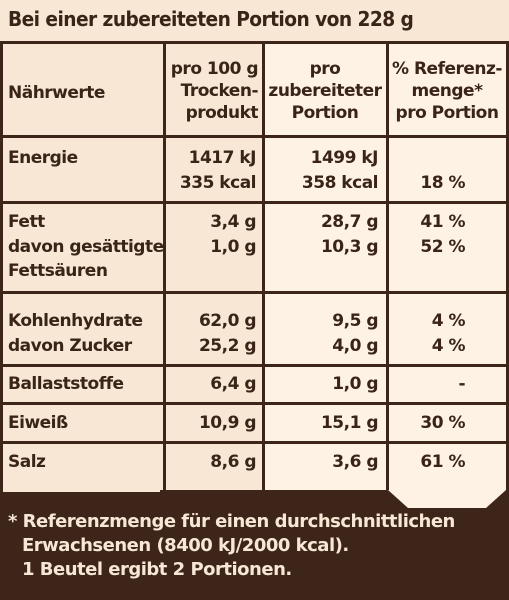 The height and width of the screenshot is (600, 509). Describe the element at coordinates (442, 423) in the screenshot. I see `row-eiweiss-ref: 30 %` at that location.